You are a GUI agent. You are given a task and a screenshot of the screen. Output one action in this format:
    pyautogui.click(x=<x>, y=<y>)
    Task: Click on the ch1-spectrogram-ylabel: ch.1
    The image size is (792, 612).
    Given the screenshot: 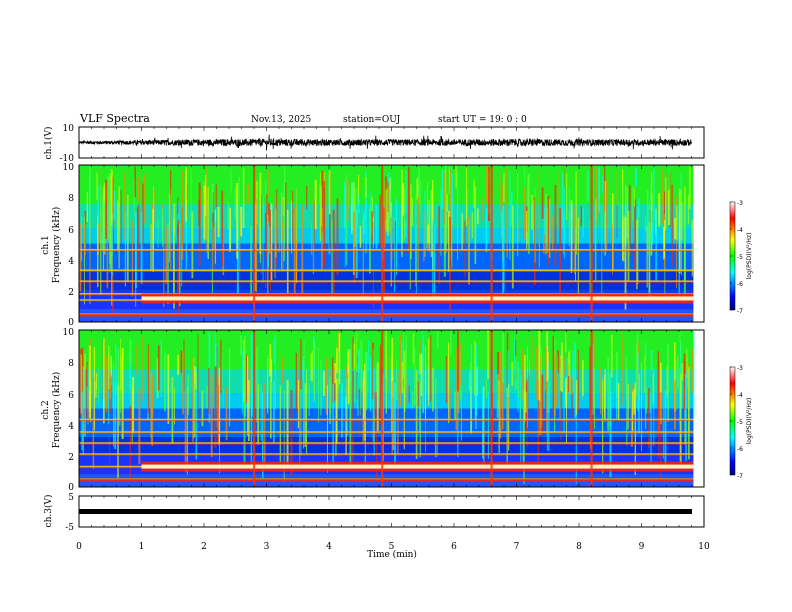 What is the action you would take?
    pyautogui.click(x=46, y=244)
    